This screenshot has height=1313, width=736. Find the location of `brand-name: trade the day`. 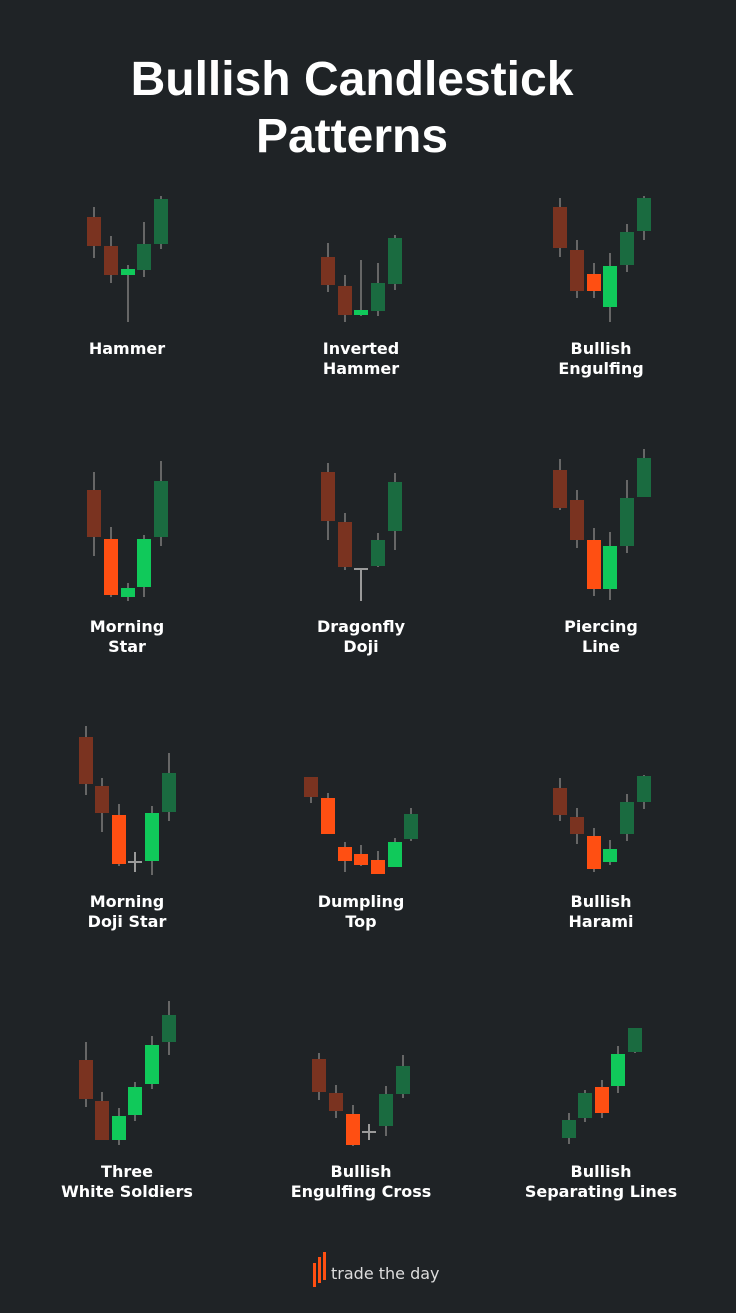

brand-name: trade the day is located at coordinates (385, 1273).